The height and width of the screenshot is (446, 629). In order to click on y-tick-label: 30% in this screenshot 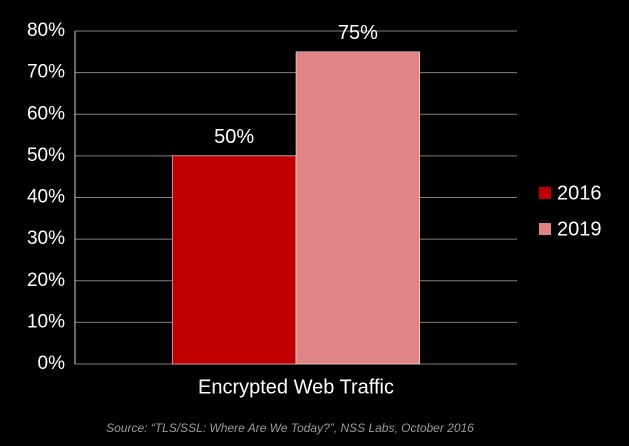, I will do `click(46, 238)`.